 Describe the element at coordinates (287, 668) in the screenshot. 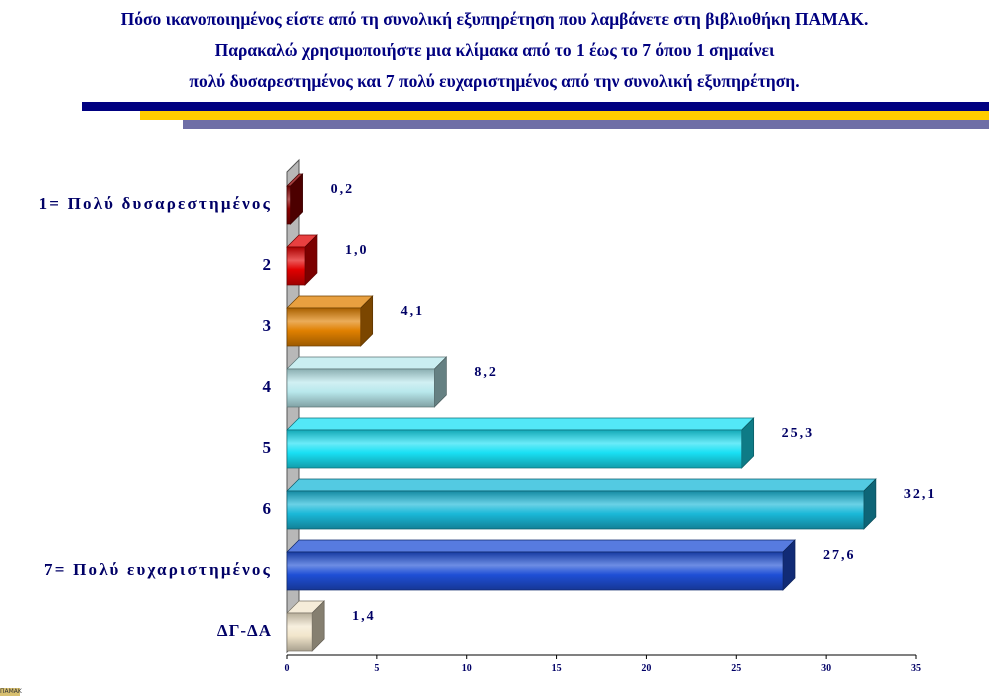

I see `x-tick-label: 0` at that location.